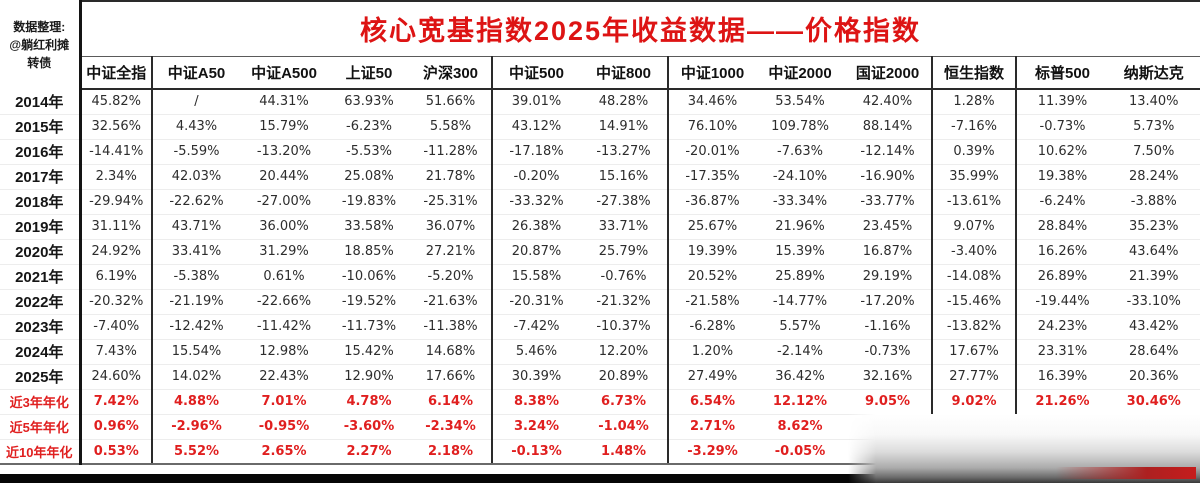 The height and width of the screenshot is (483, 1200). Describe the element at coordinates (712, 376) in the screenshot. I see `table-cell: 27.49%` at that location.